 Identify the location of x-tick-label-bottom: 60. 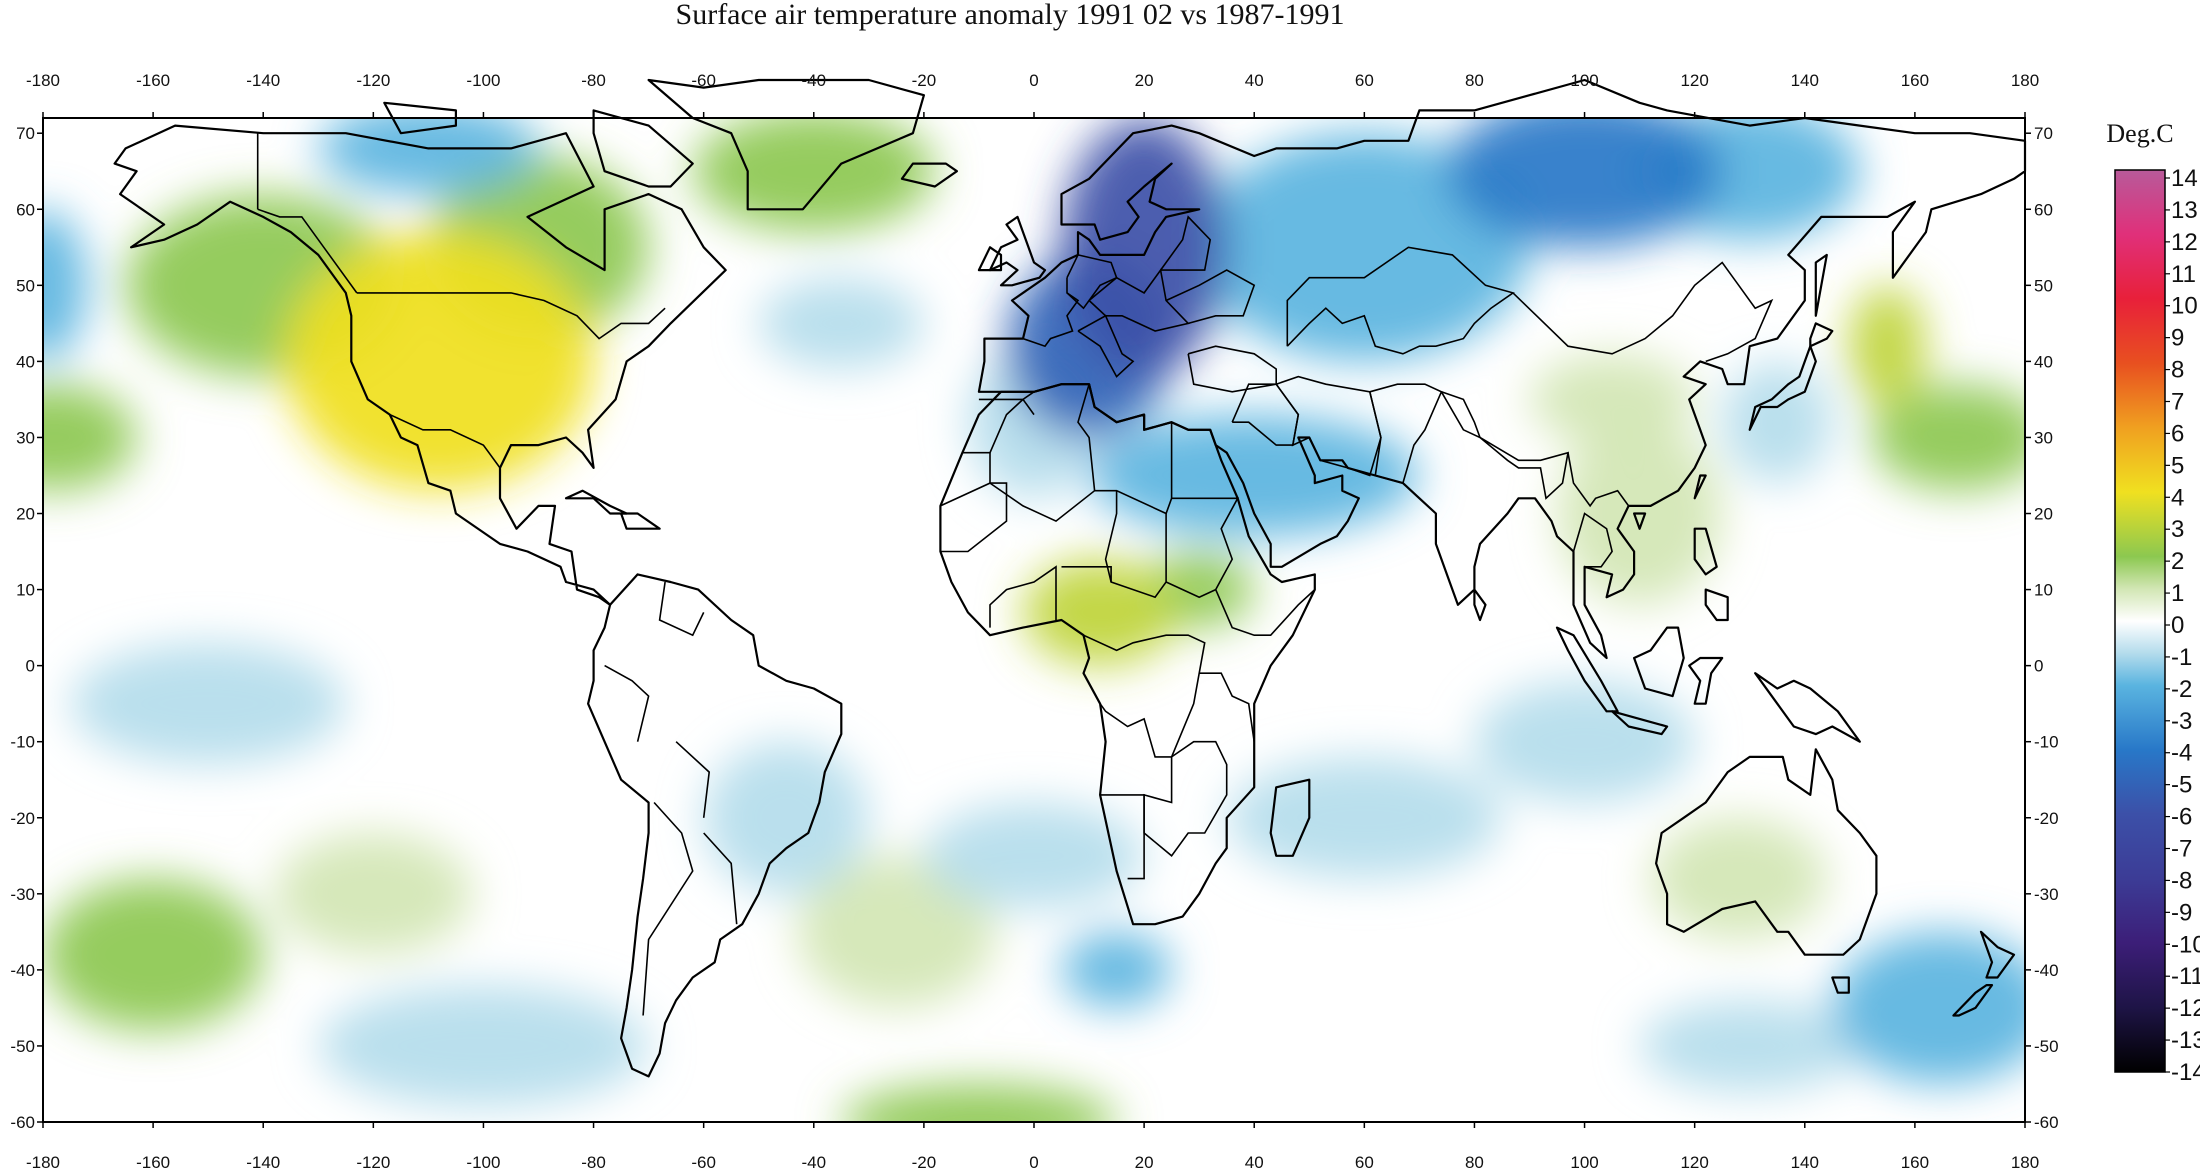
(1364, 1162).